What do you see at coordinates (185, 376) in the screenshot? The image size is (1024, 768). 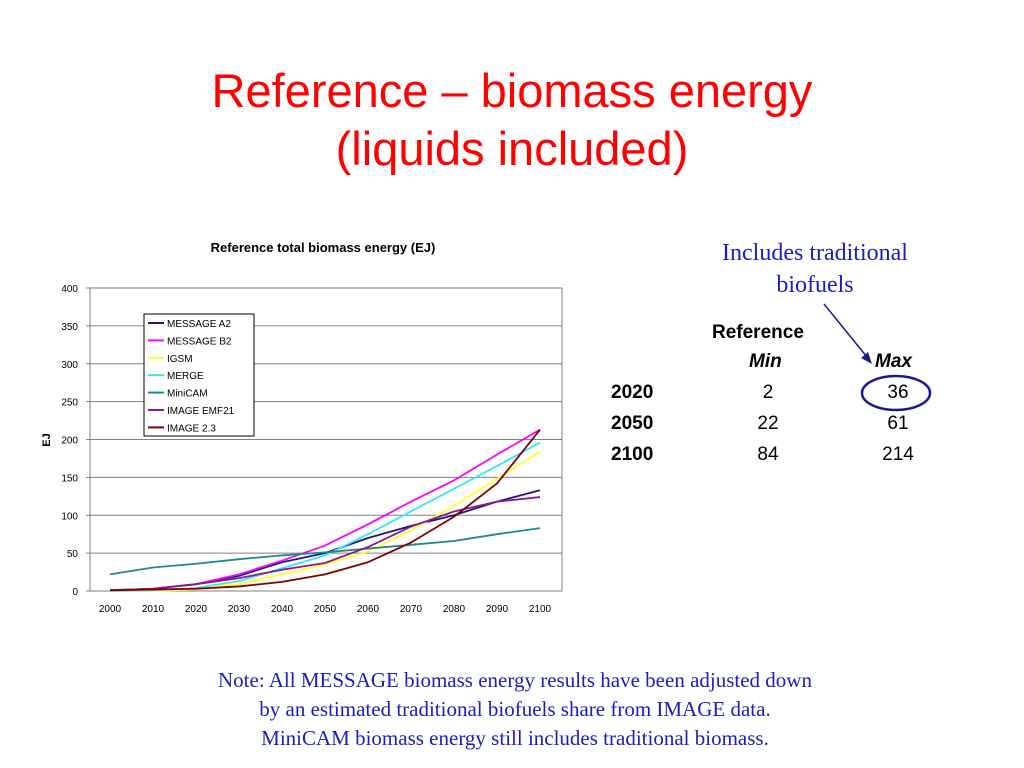 I see `legend-label: MERGE` at bounding box center [185, 376].